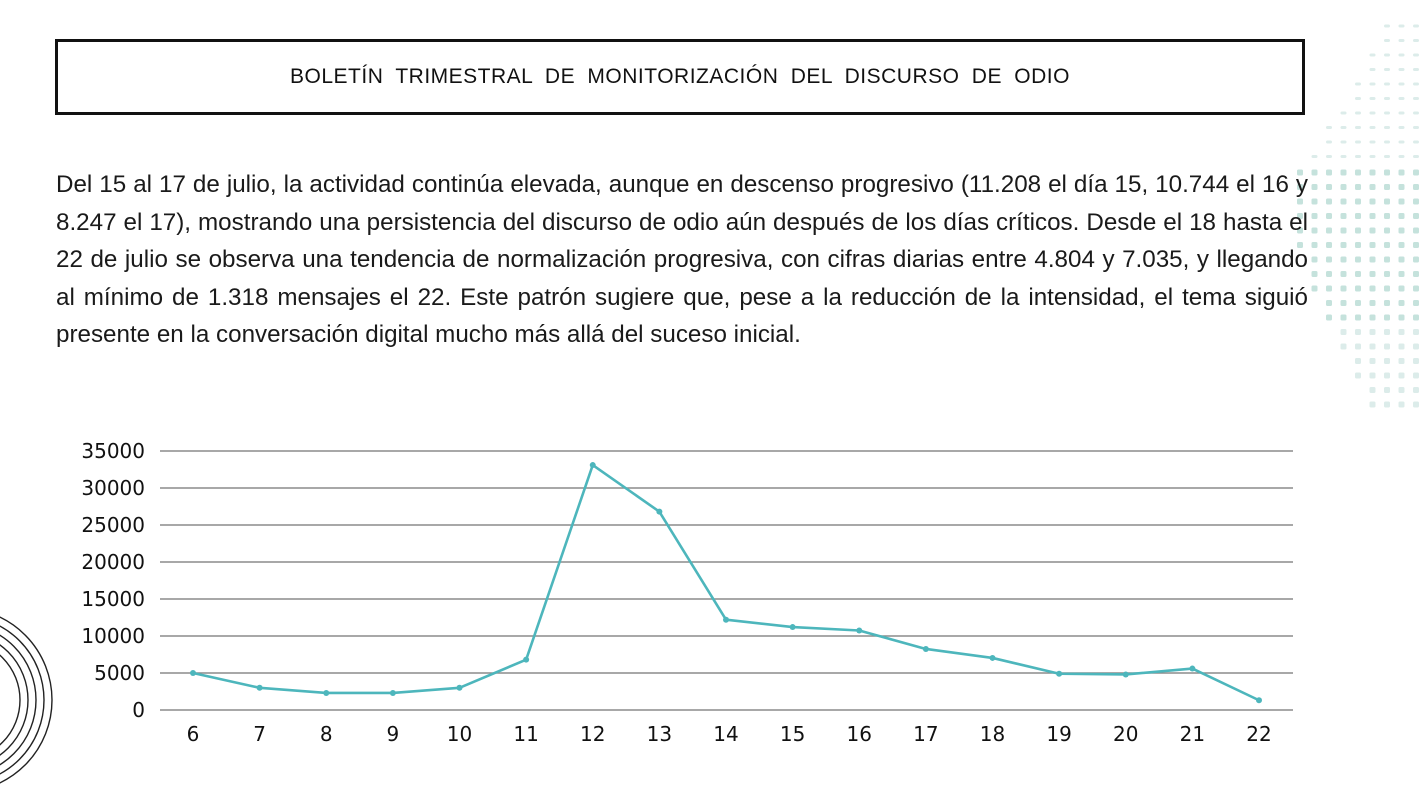 The image size is (1423, 788). What do you see at coordinates (326, 734) in the screenshot?
I see `x-tick-label: 8` at bounding box center [326, 734].